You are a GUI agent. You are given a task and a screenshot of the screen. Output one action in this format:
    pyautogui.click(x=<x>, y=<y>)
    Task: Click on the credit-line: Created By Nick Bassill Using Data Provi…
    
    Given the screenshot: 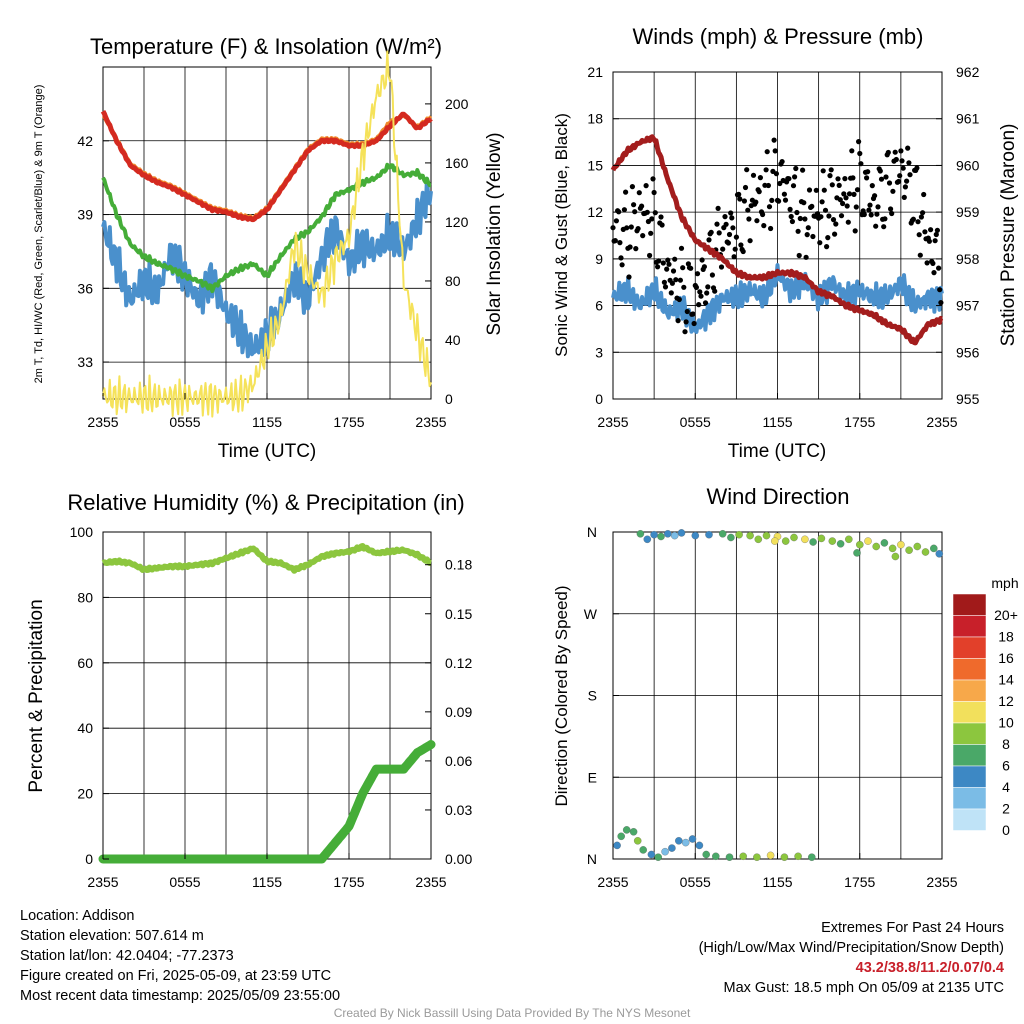 What is the action you would take?
    pyautogui.click(x=512, y=1013)
    